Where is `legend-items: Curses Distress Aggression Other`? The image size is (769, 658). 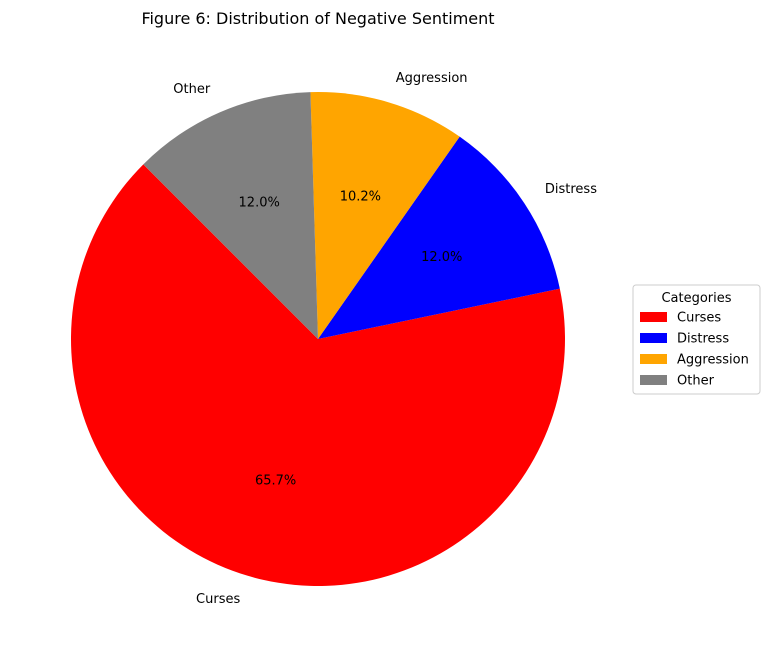 legend-items: Curses Distress Aggression Other is located at coordinates (694, 350).